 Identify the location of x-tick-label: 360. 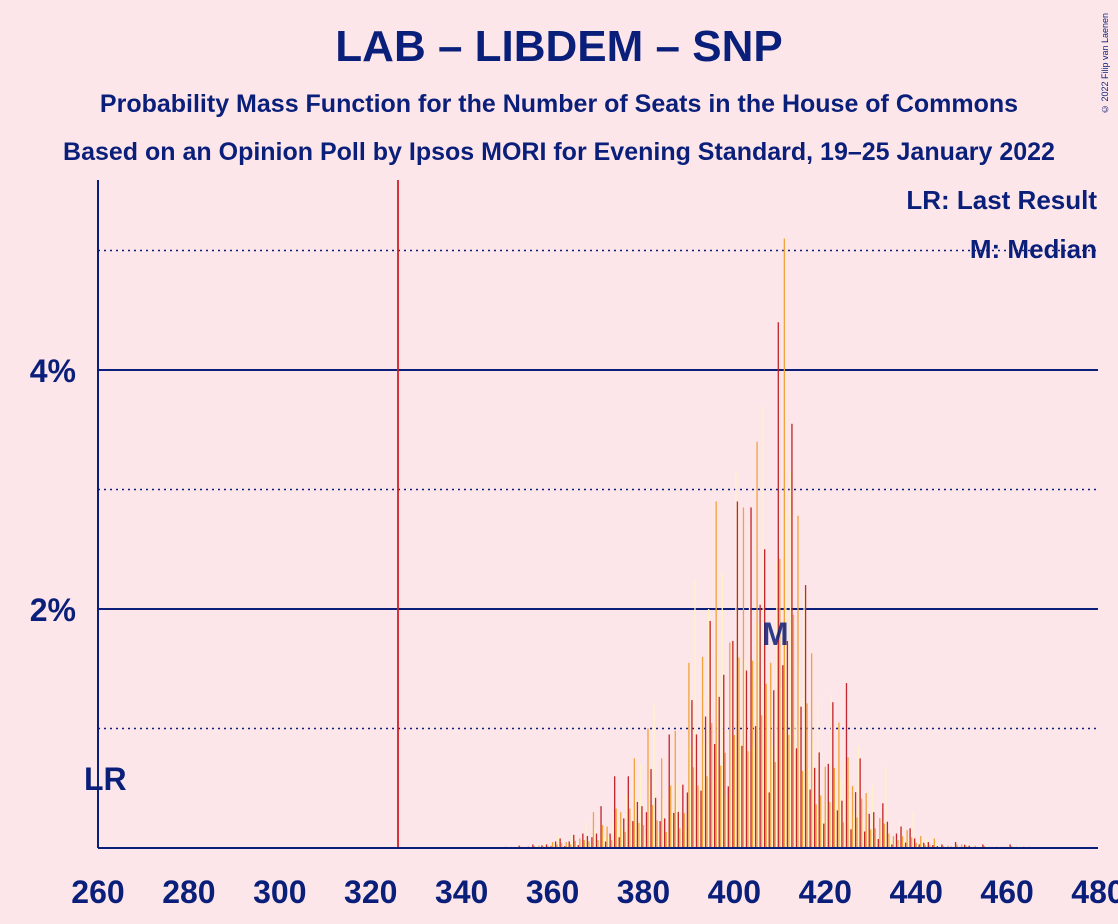
(552, 892).